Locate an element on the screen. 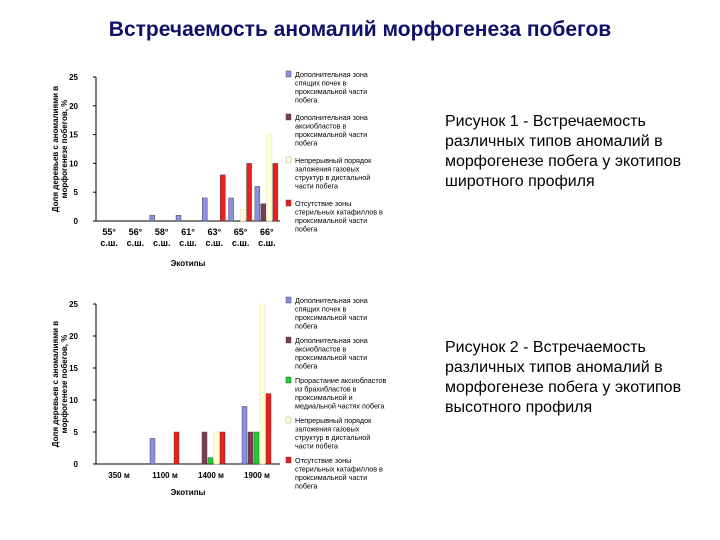  x-tick-label: 66° с.ш. is located at coordinates (267, 237).